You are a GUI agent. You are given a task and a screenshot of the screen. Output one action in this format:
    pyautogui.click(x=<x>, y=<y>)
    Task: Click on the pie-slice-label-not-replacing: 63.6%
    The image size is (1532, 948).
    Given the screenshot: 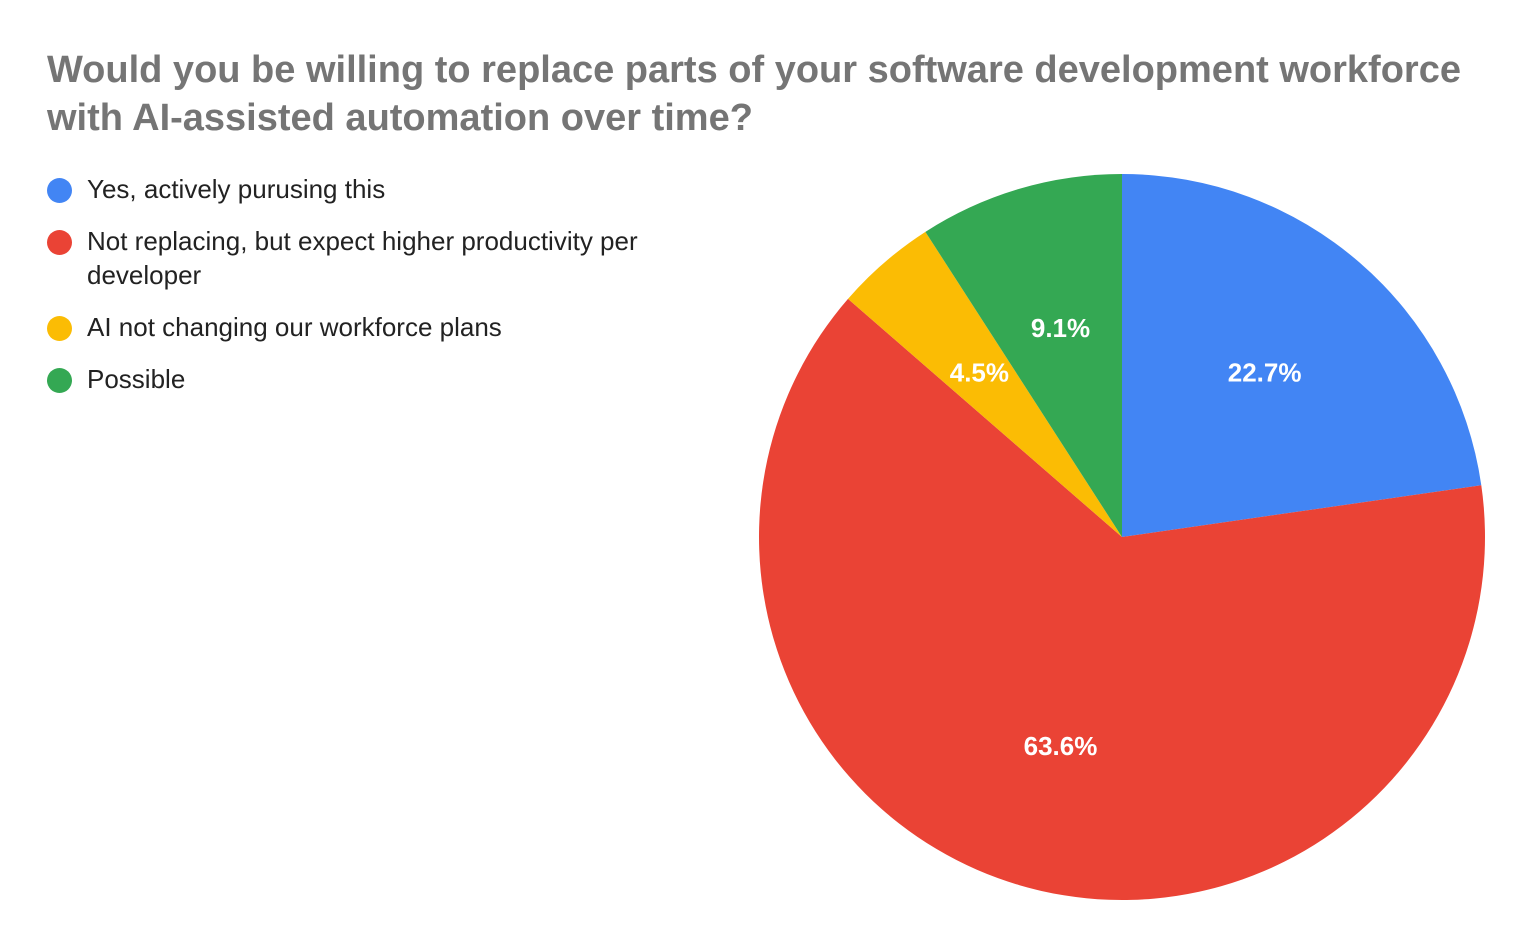 What is the action you would take?
    pyautogui.click(x=1061, y=746)
    